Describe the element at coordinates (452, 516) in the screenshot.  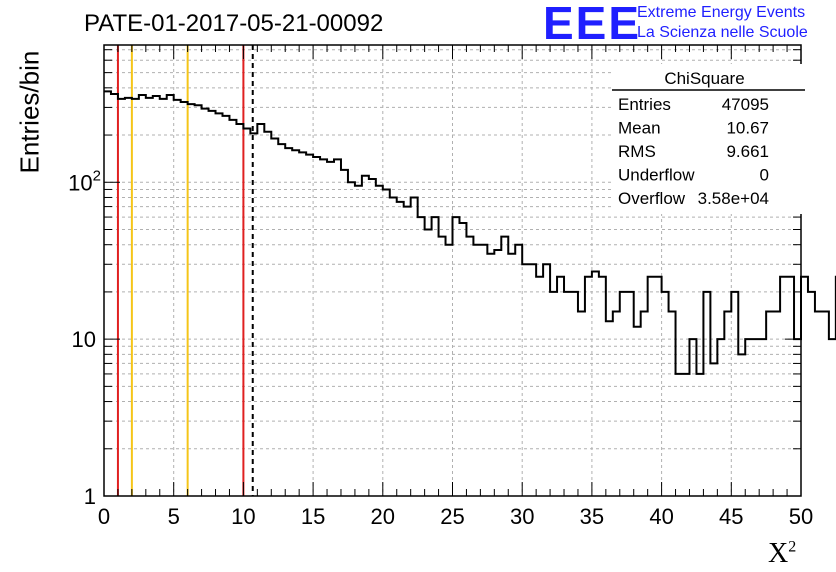
I see `x-tick-label: 25` at that location.